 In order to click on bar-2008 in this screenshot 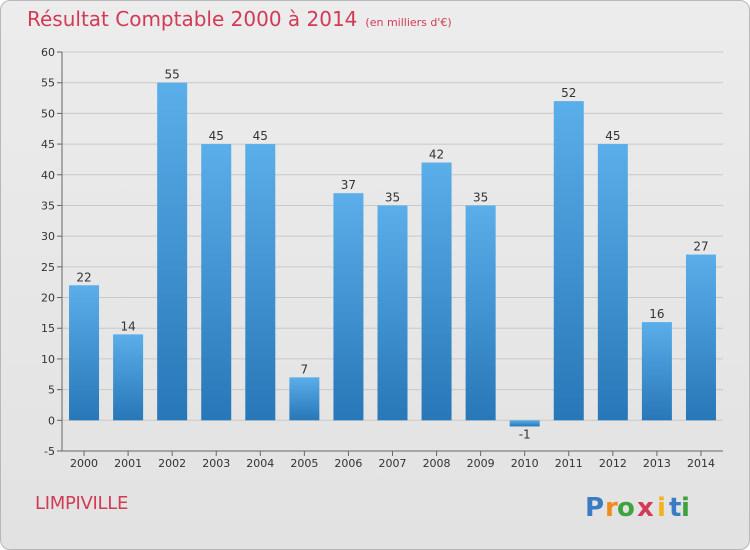, I will do `click(436, 291)`.